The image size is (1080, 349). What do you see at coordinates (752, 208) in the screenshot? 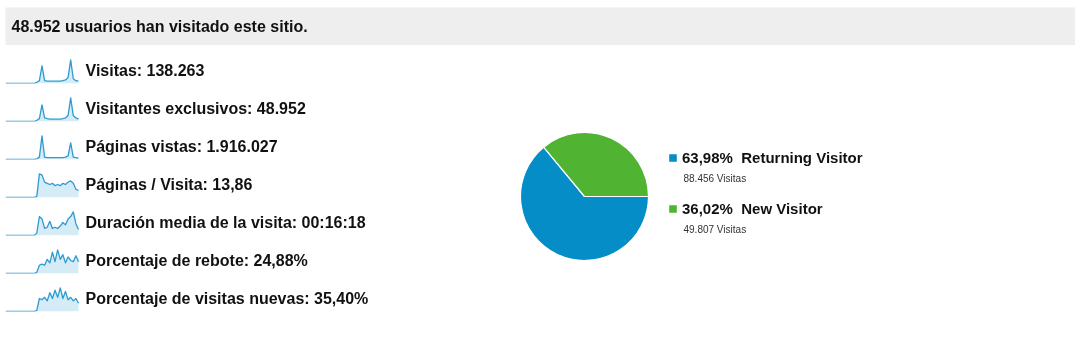
I see `legend-label: 36,02% New Visitor` at bounding box center [752, 208].